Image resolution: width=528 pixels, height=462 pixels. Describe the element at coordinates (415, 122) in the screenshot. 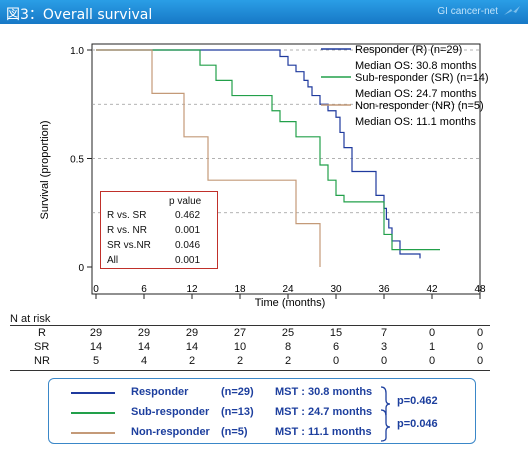

I see `legend-entry: Median OS: 11.1 months` at that location.